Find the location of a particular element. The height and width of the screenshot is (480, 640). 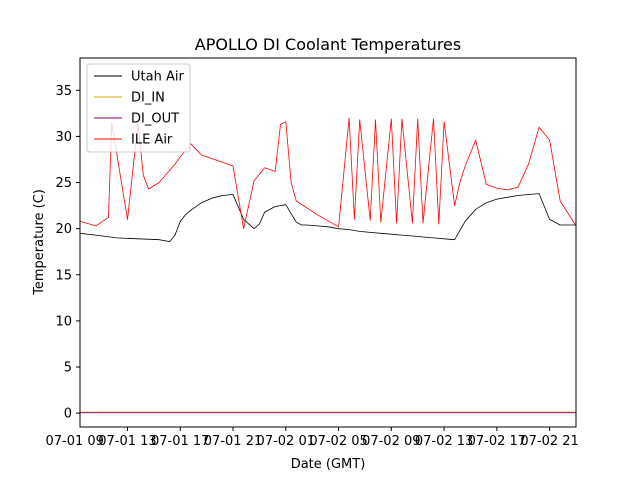

y-tick-label: 35 is located at coordinates (63, 91).